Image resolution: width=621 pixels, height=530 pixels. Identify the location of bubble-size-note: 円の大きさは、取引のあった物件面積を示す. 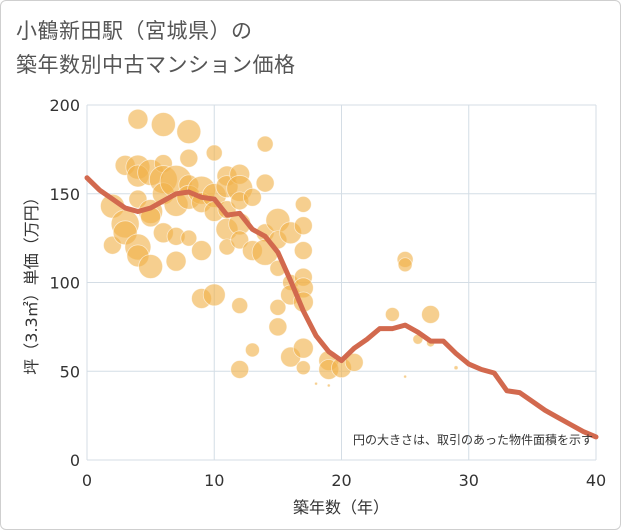
(473, 439).